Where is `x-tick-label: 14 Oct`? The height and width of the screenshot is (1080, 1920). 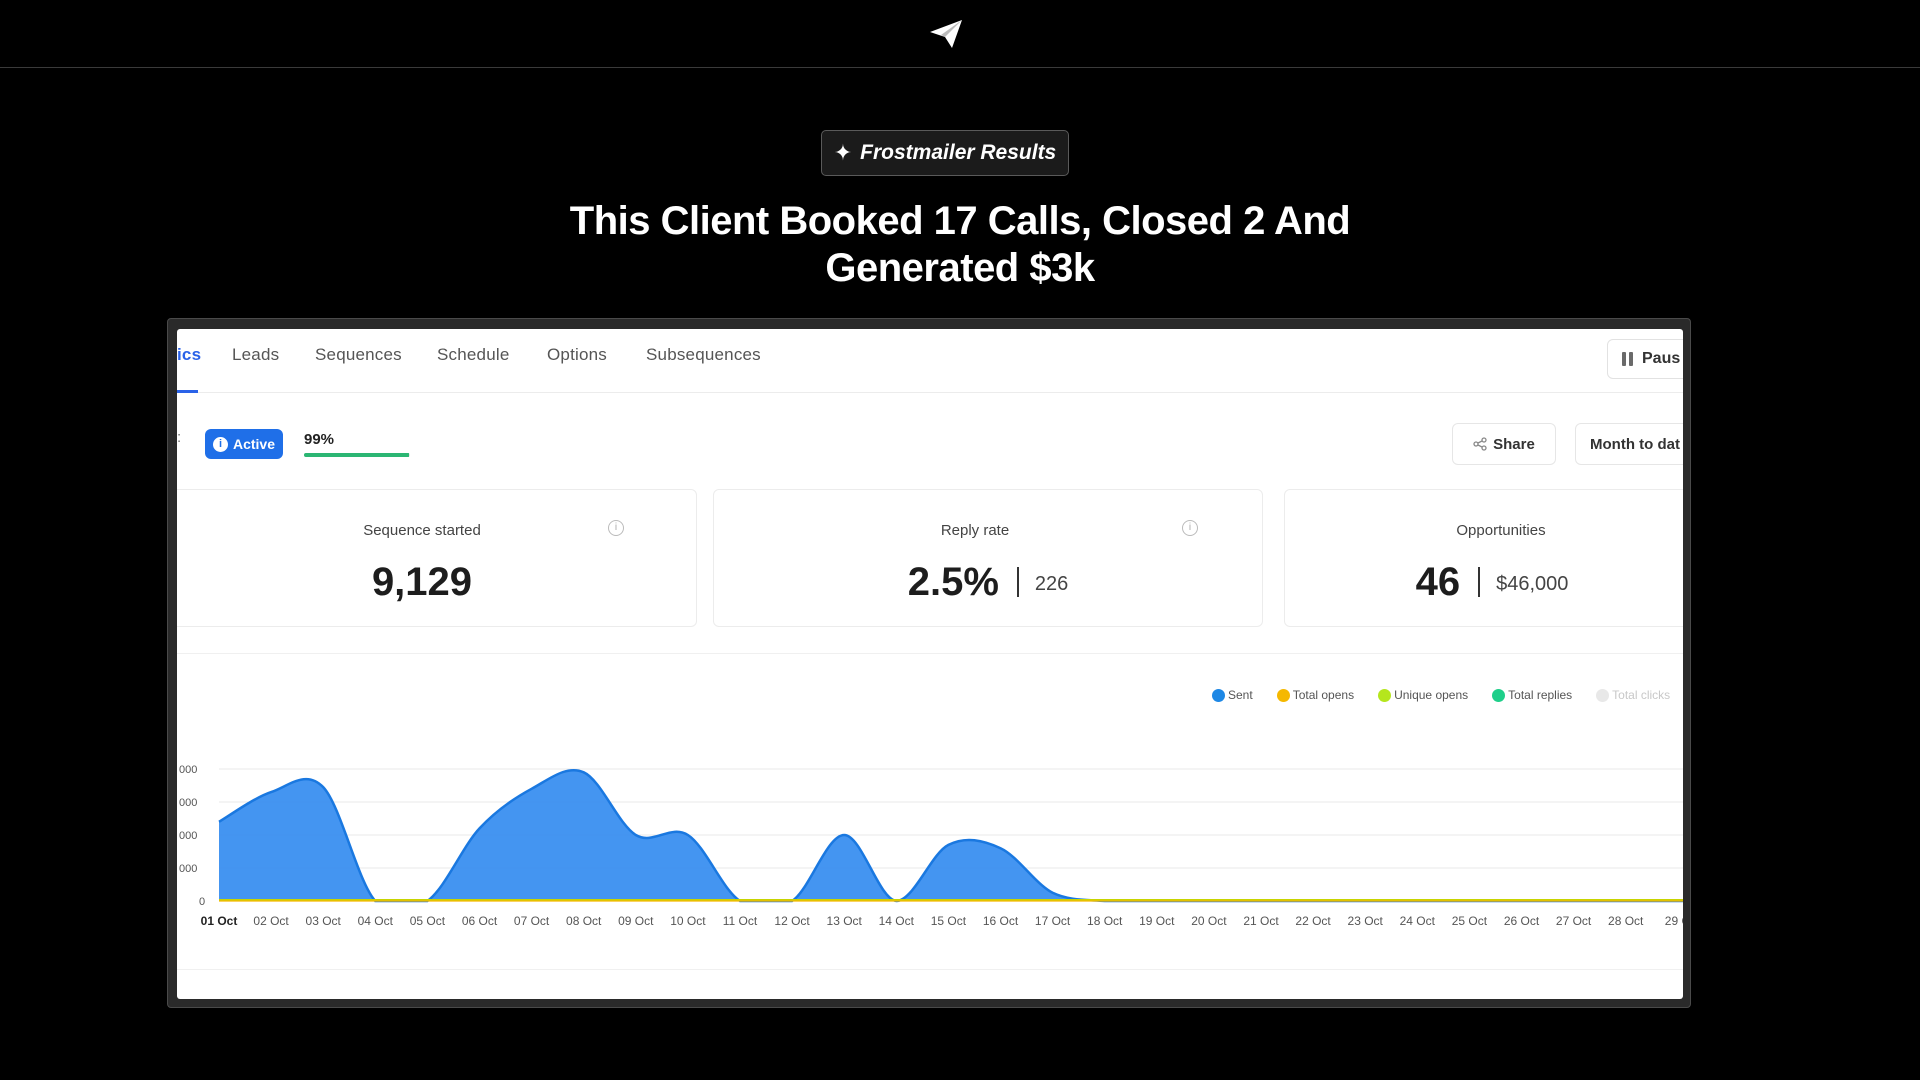
x-tick-label: 14 Oct is located at coordinates (897, 921).